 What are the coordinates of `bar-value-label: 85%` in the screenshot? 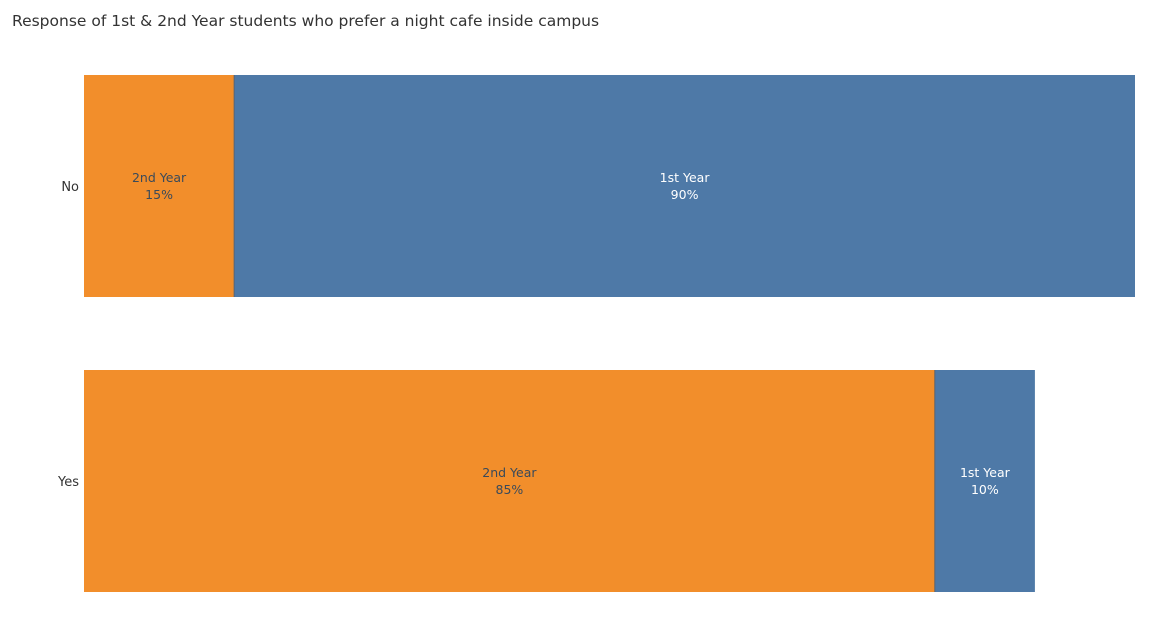 It's located at (510, 489).